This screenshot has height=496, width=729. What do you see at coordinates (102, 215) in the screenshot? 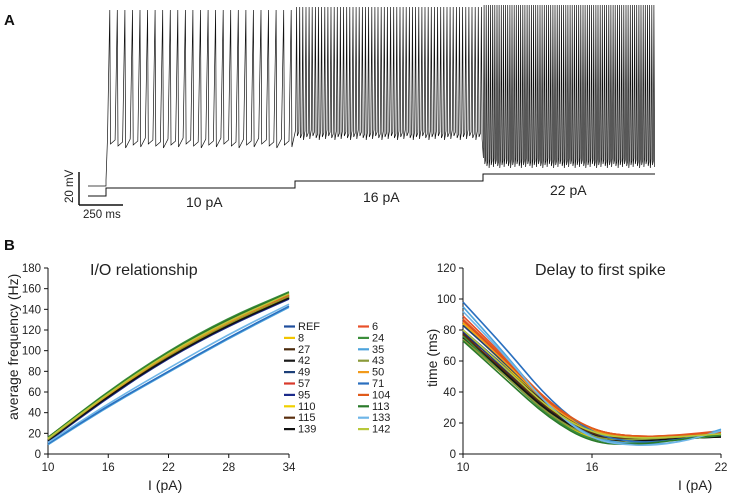
I see `time-scale-label: 250 ms` at bounding box center [102, 215].